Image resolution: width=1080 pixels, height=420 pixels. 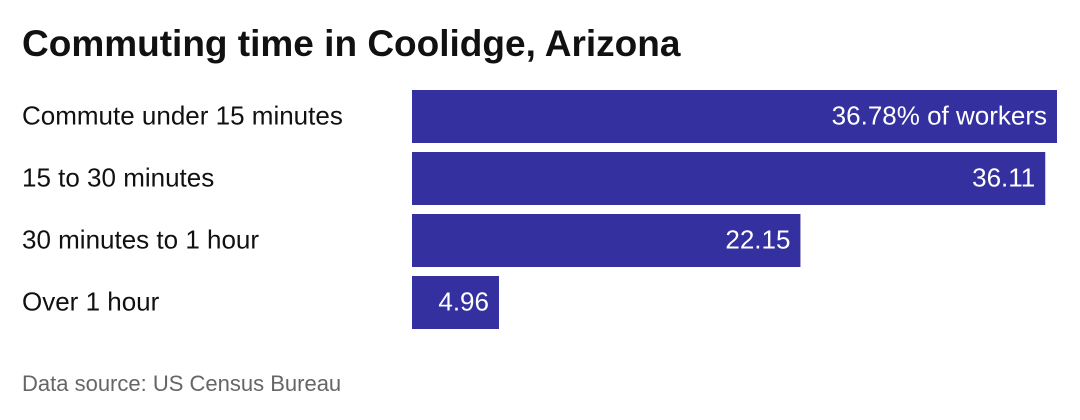 What do you see at coordinates (757, 239) in the screenshot?
I see `value-label: 22.15` at bounding box center [757, 239].